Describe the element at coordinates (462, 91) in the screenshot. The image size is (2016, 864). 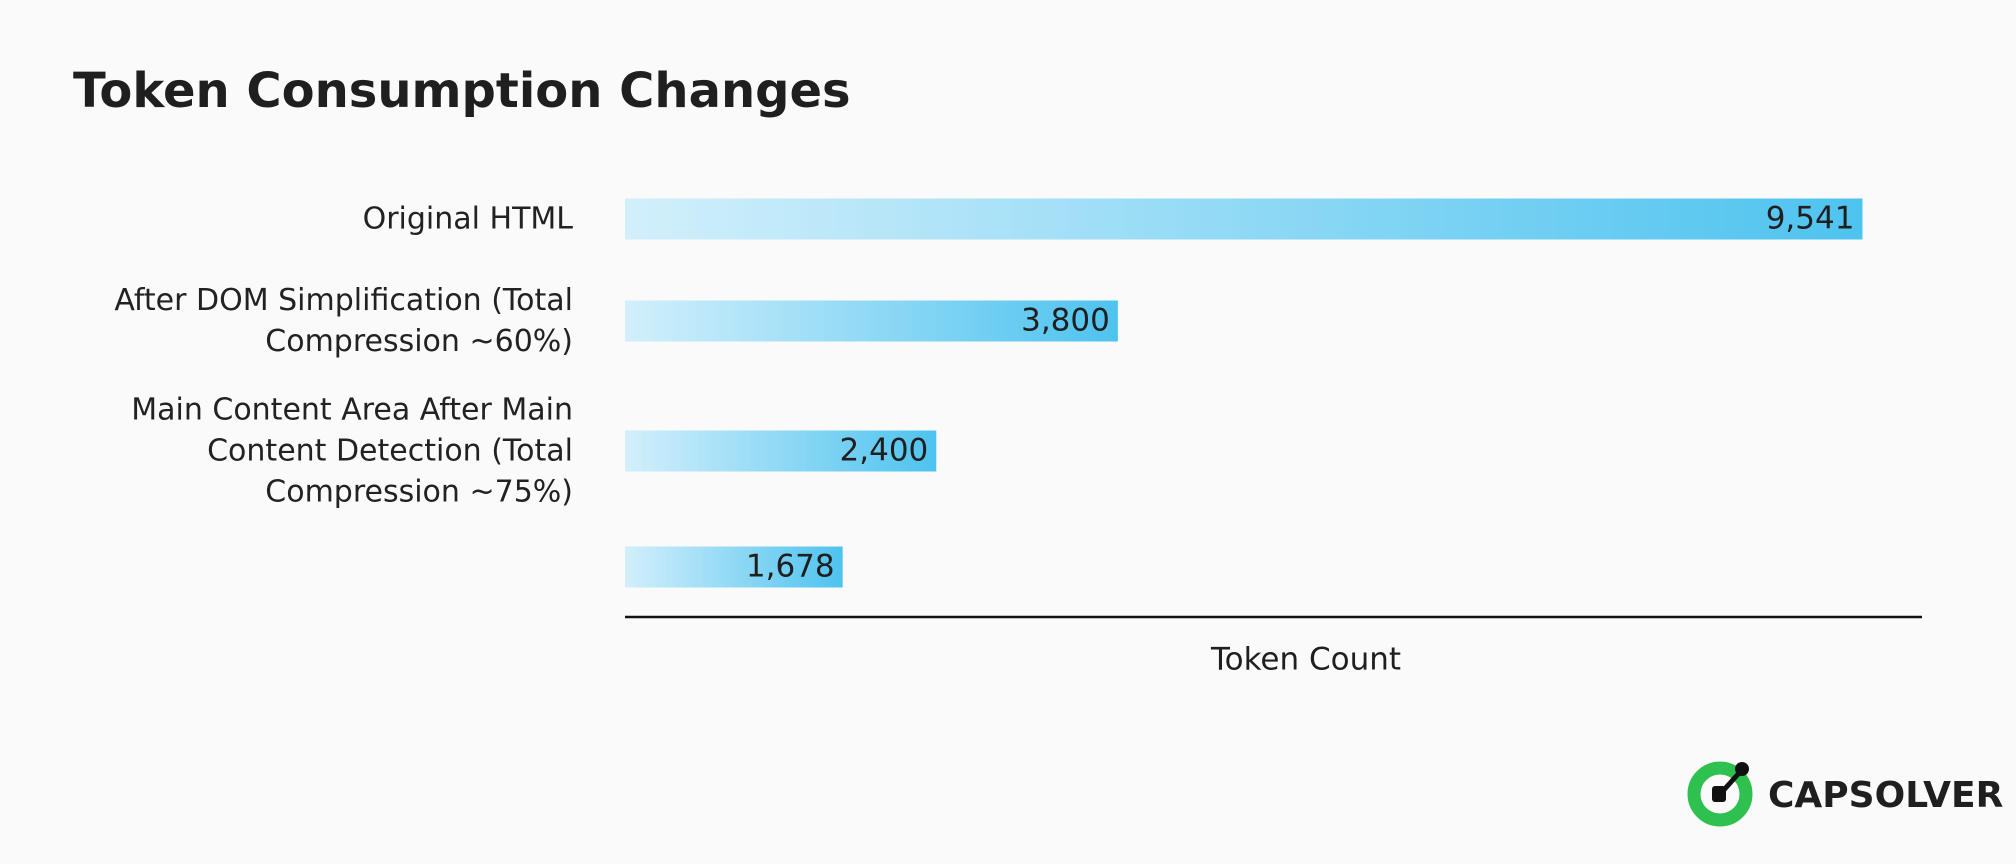
I see `chart-title: Token Consumption Changes` at that location.